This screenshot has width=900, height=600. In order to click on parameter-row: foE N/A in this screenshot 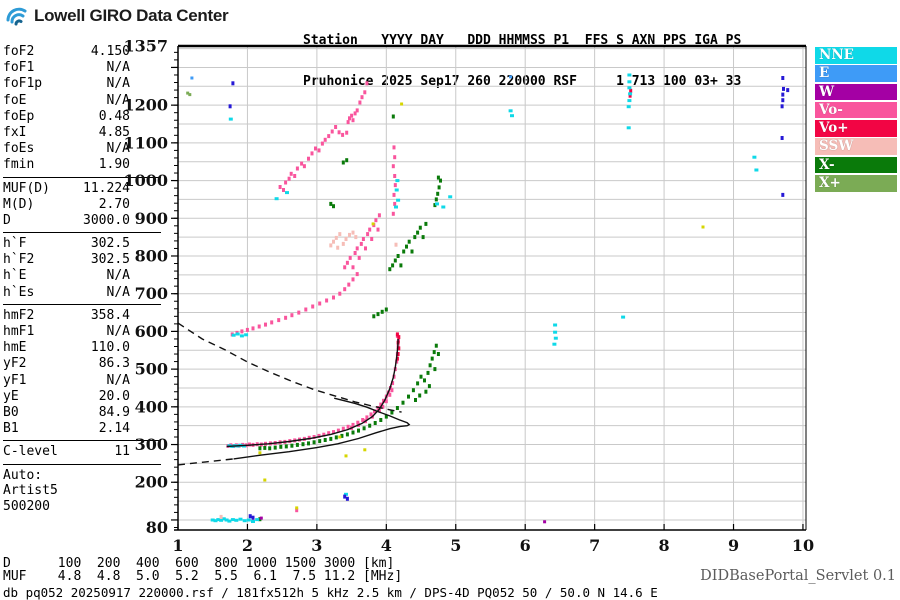, I will do `click(66, 101)`.